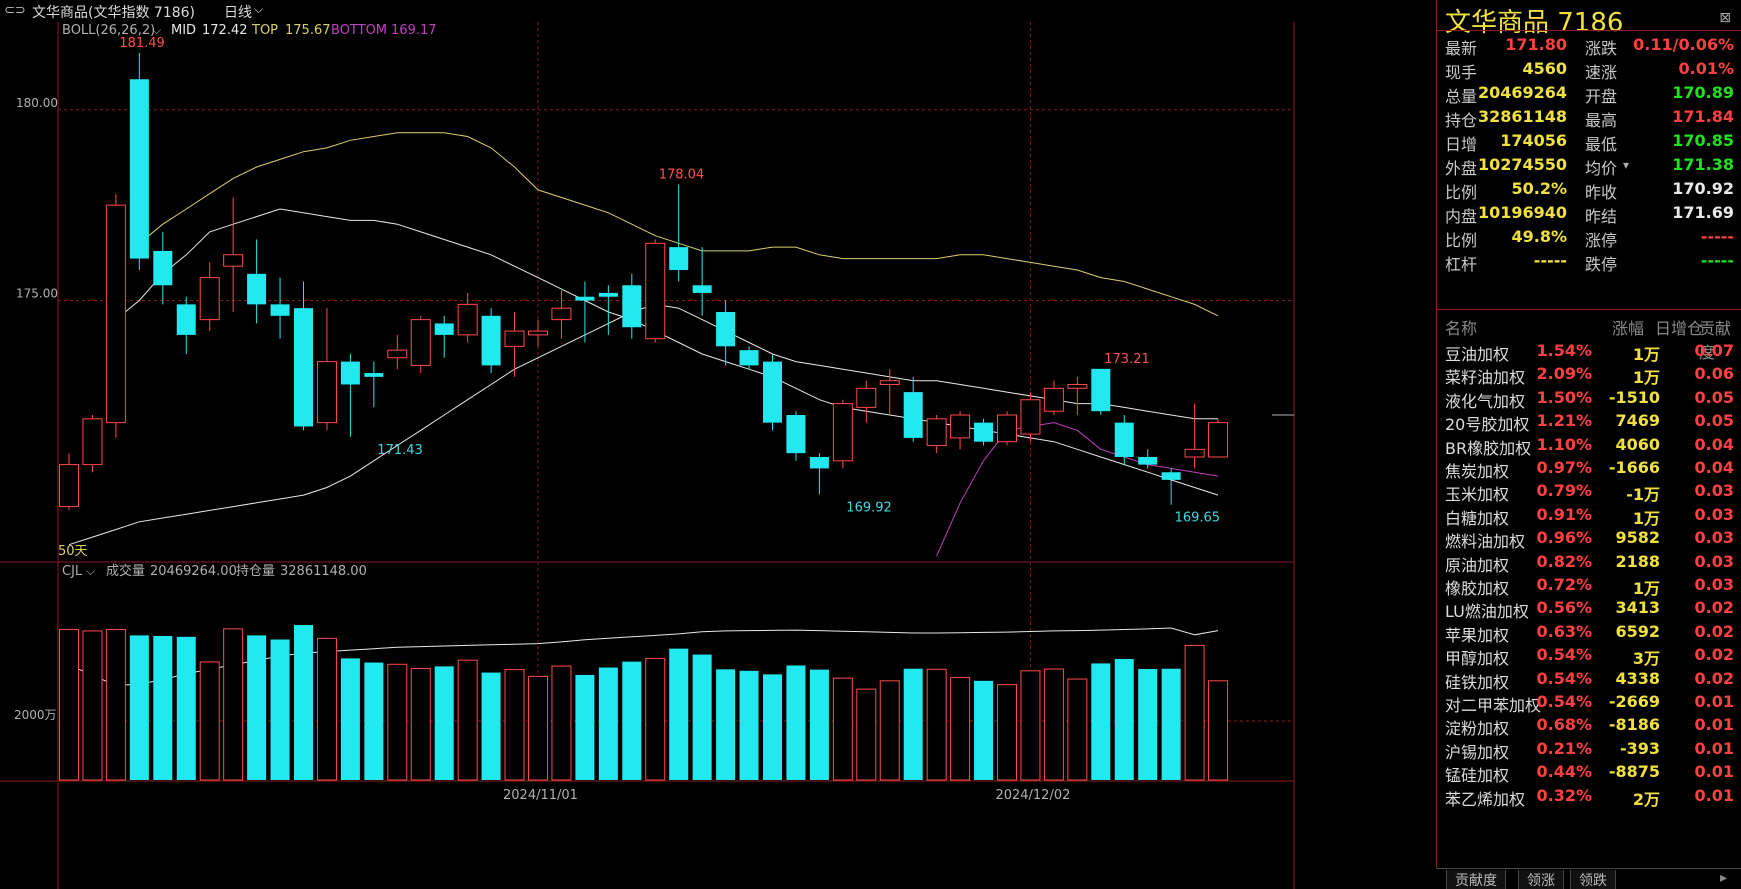  What do you see at coordinates (15, 10) in the screenshot?
I see `link-icon: ⊂⊃` at bounding box center [15, 10].